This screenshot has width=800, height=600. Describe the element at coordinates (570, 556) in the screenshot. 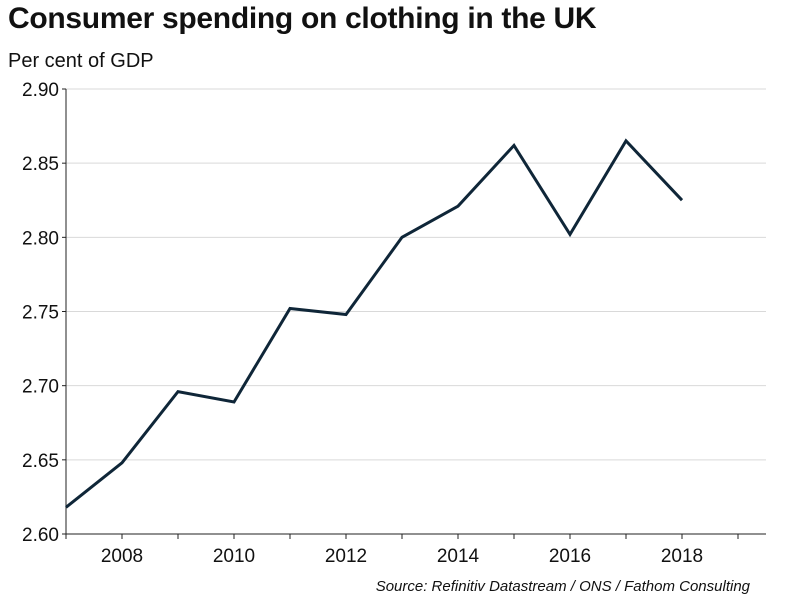

I see `x-tick-label: 2016` at that location.